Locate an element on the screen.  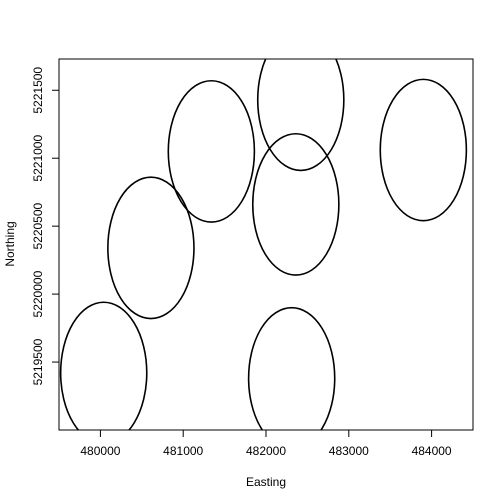
x-axis-title: Easting is located at coordinates (266, 482).